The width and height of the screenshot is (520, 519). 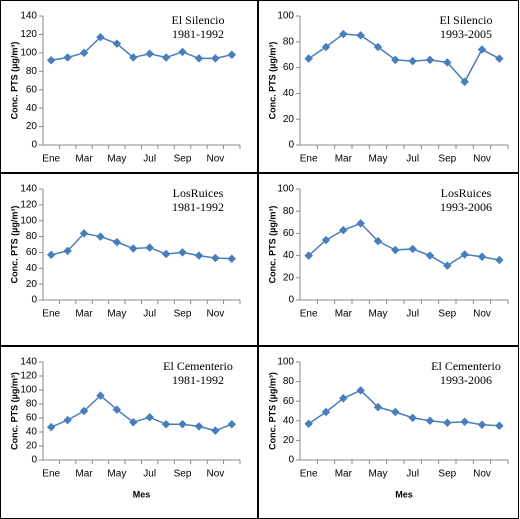 I want to click on chart-title: El Cementerio, so click(x=198, y=366).